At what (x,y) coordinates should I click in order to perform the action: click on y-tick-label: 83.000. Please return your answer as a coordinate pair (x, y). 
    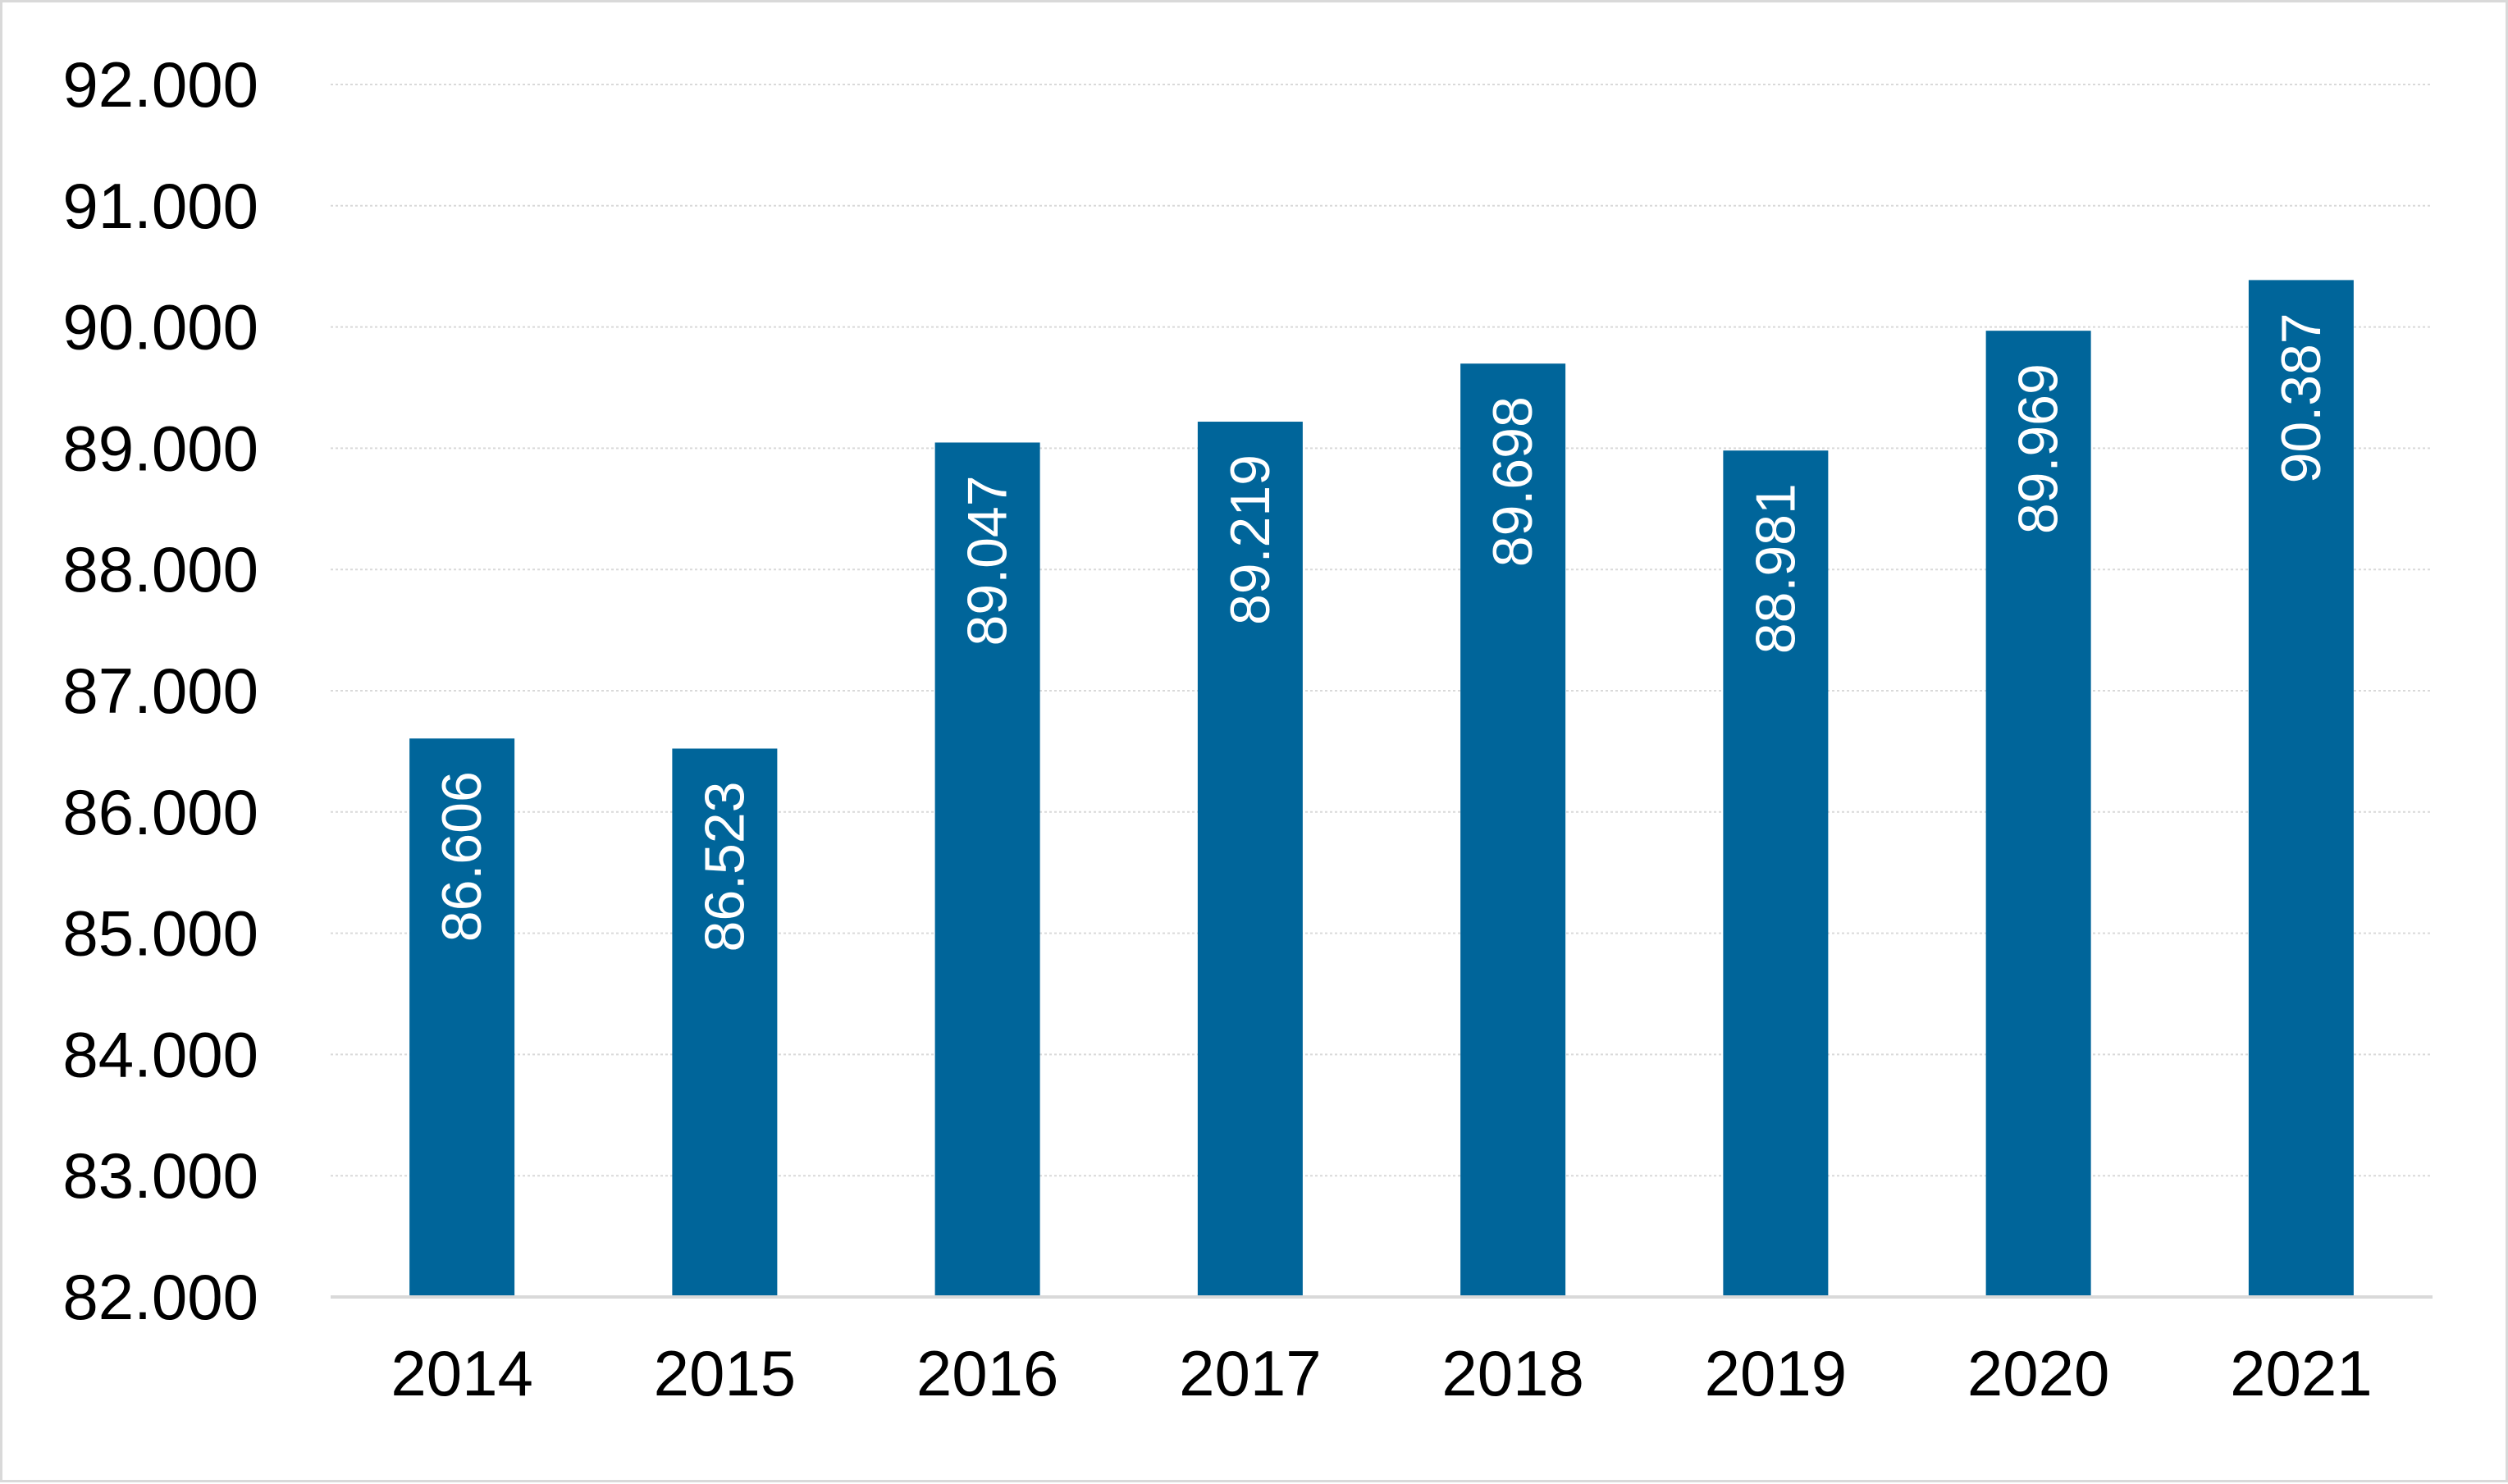
    Looking at the image, I should click on (160, 1175).